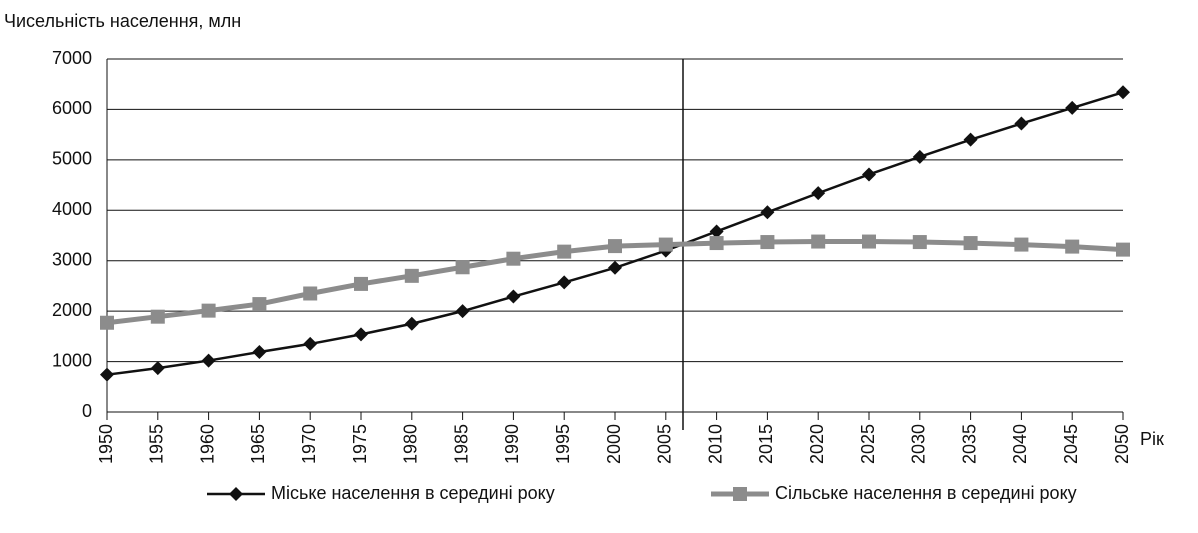  What do you see at coordinates (106, 444) in the screenshot?
I see `x-tick-label: 1950` at bounding box center [106, 444].